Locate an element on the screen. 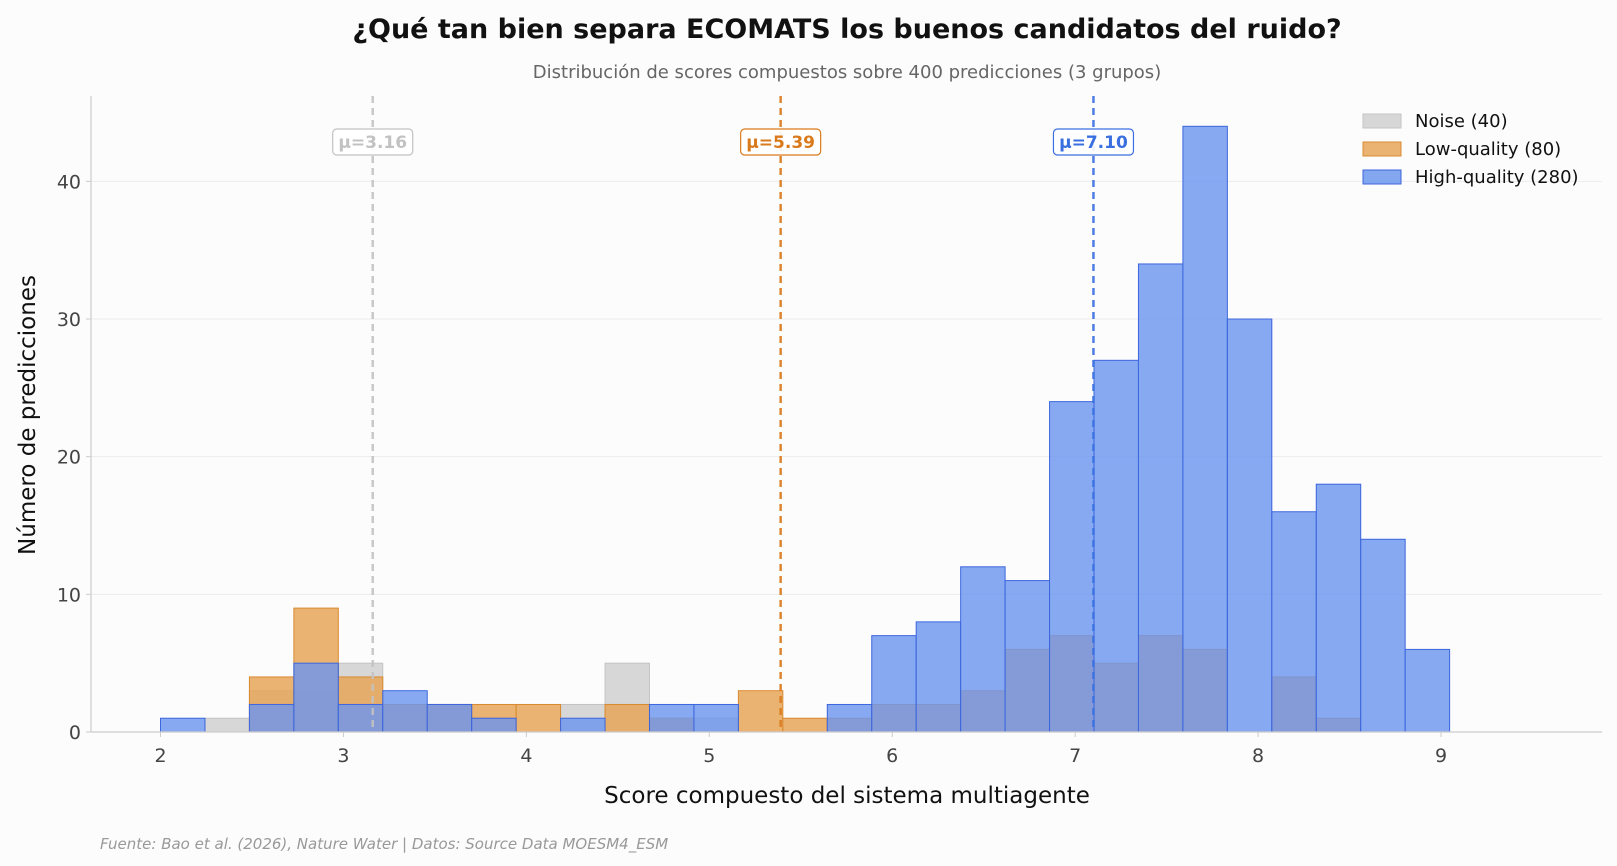 This screenshot has width=1617, height=866. x-tick-label-3: 3 is located at coordinates (343, 756).